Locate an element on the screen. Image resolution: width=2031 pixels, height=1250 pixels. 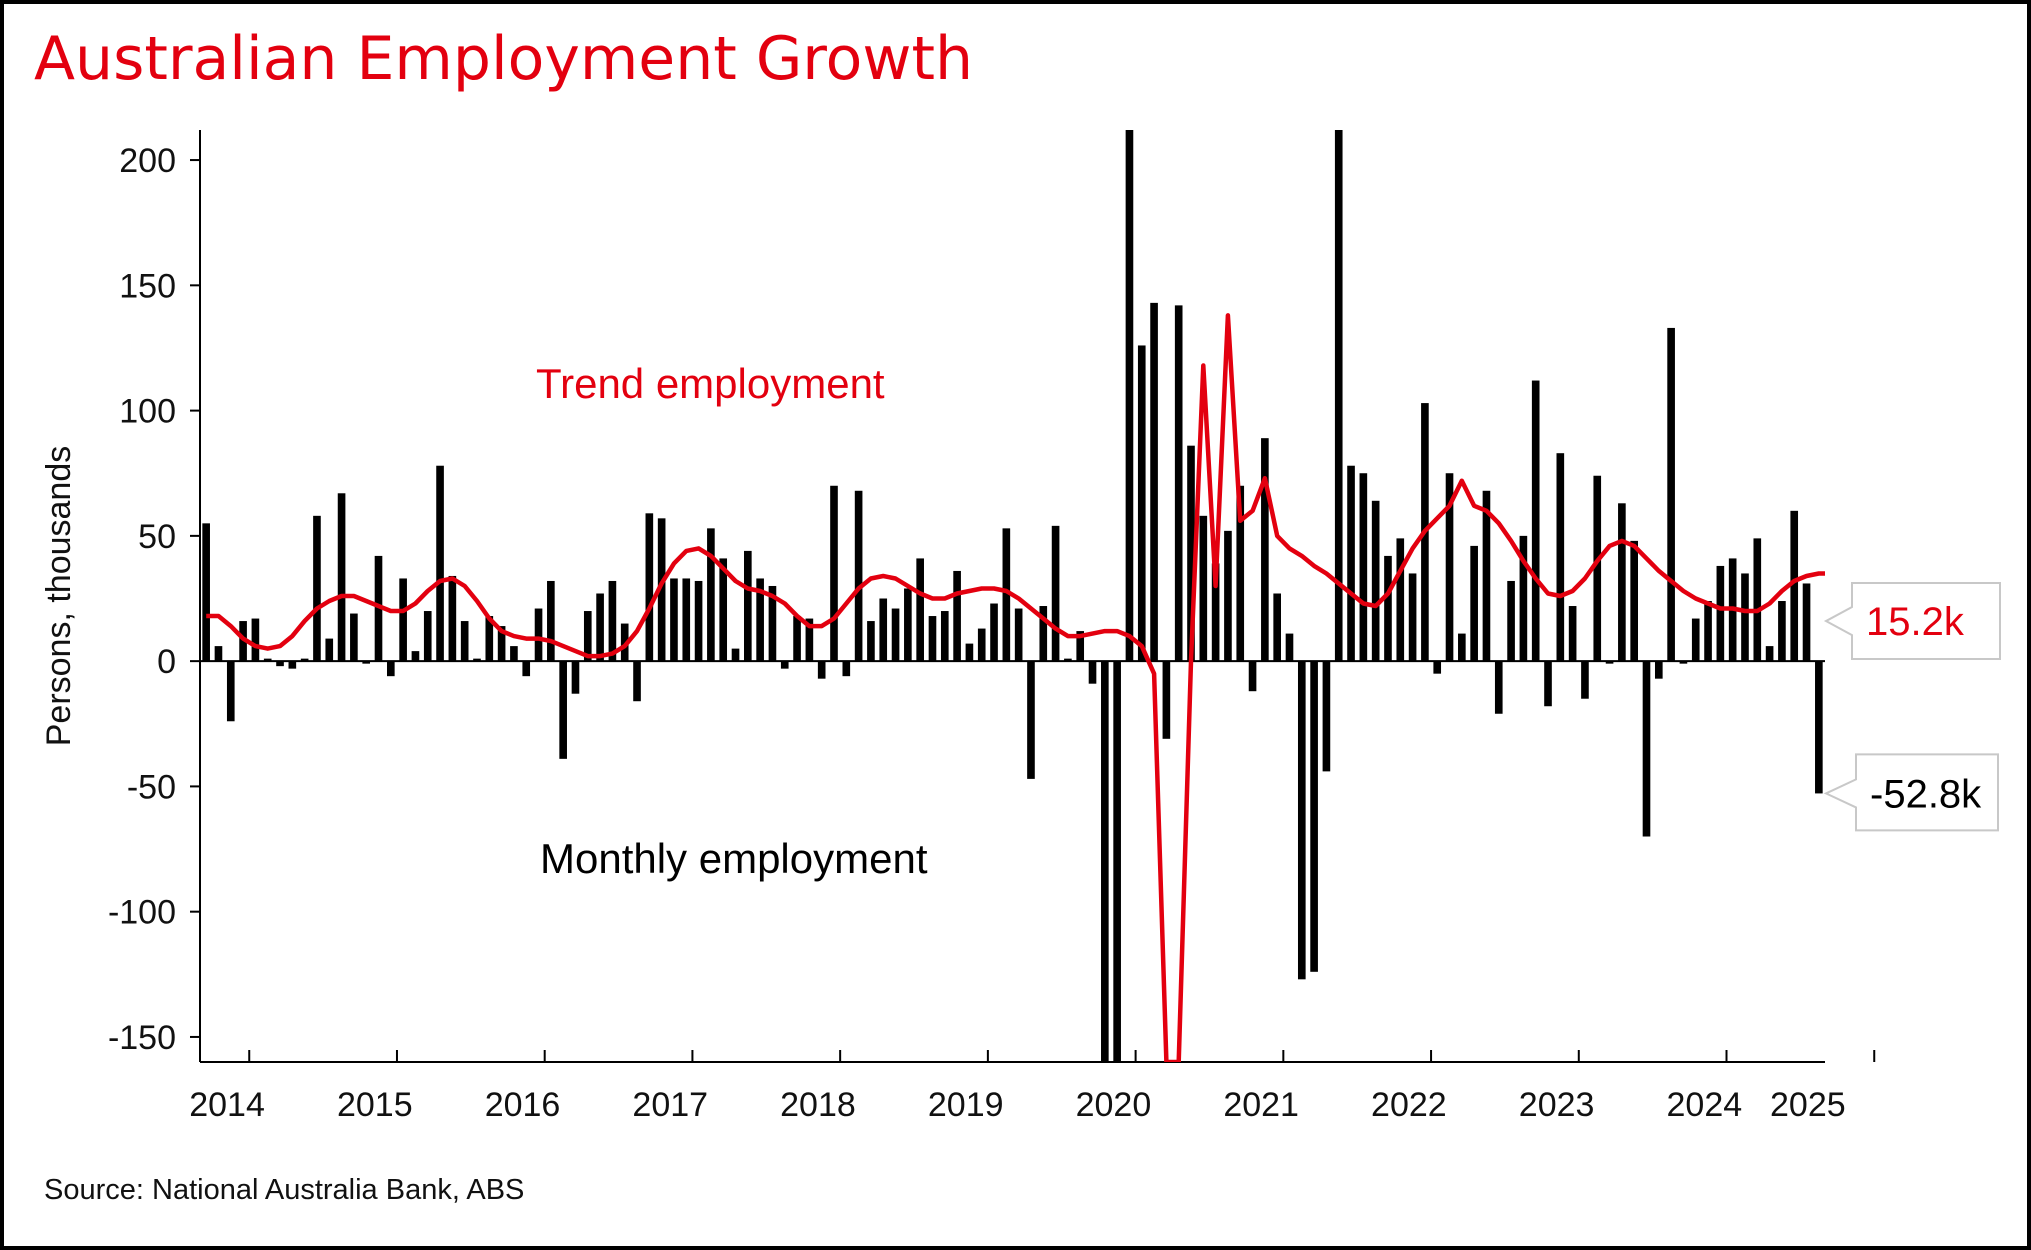
y-tick-label: 200 is located at coordinates (147, 161).